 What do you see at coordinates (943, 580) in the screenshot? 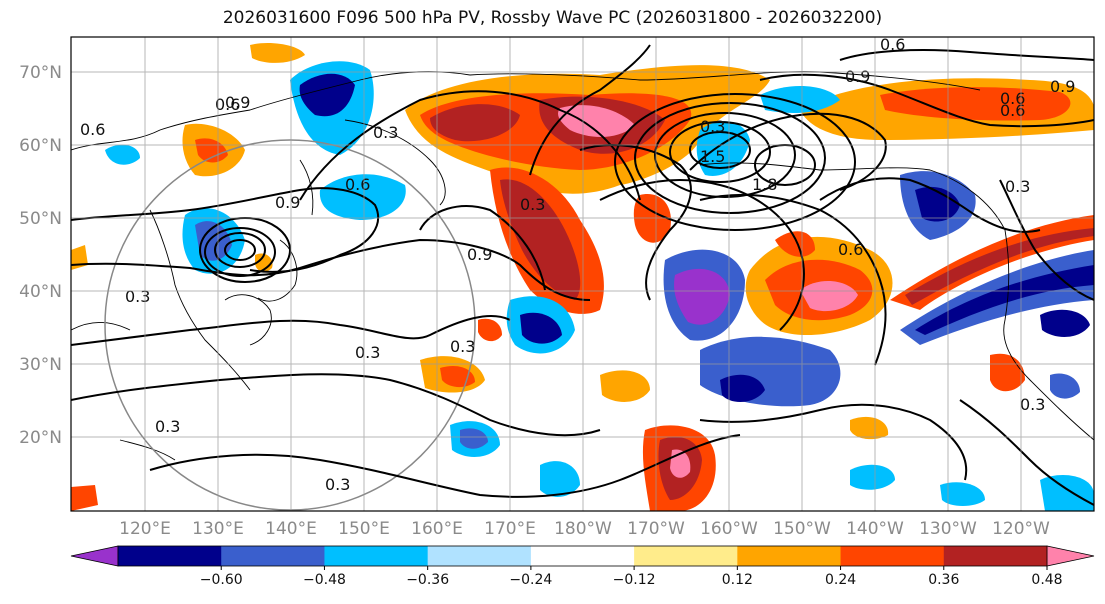
I see `colorbar-tick-label: 0.36` at bounding box center [943, 580].